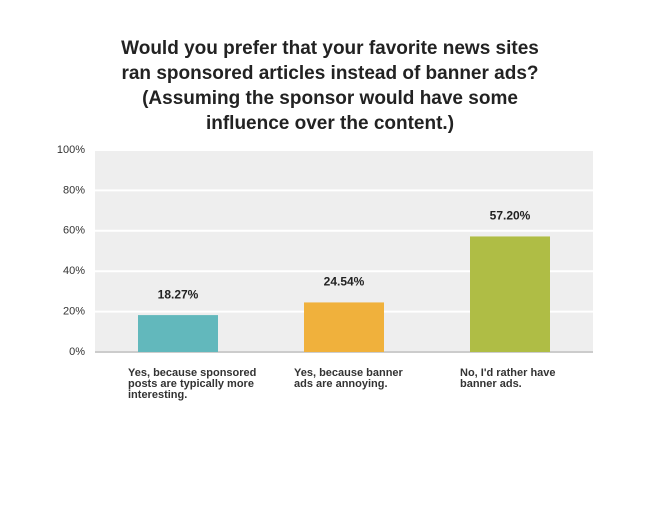 The image size is (661, 513). What do you see at coordinates (344, 282) in the screenshot?
I see `value-label: 24.54%` at bounding box center [344, 282].